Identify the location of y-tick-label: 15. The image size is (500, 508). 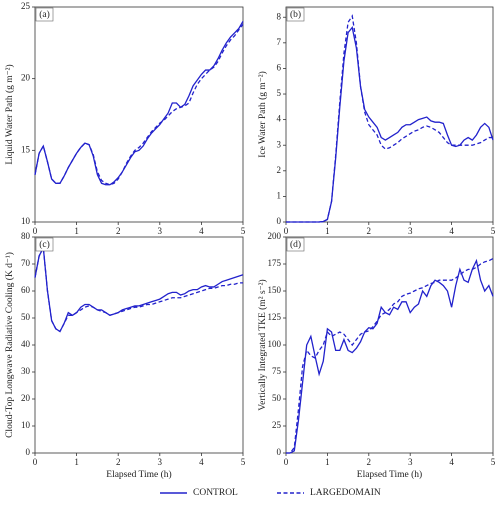
(26, 149).